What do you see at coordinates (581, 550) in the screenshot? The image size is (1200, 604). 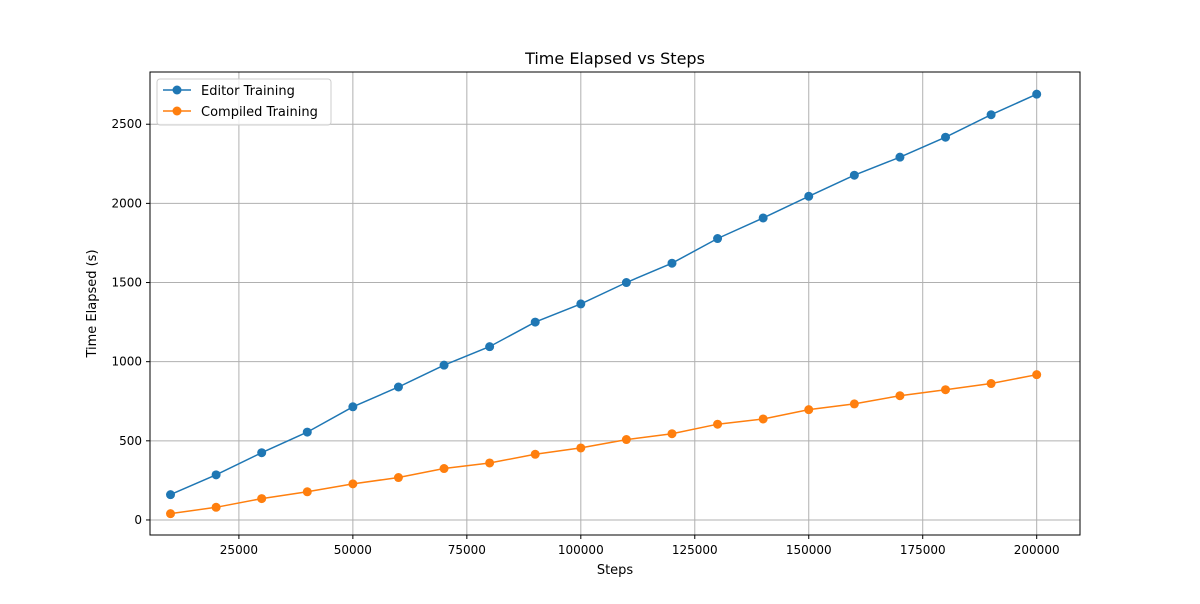 I see `x-tick-label: 100000` at bounding box center [581, 550].